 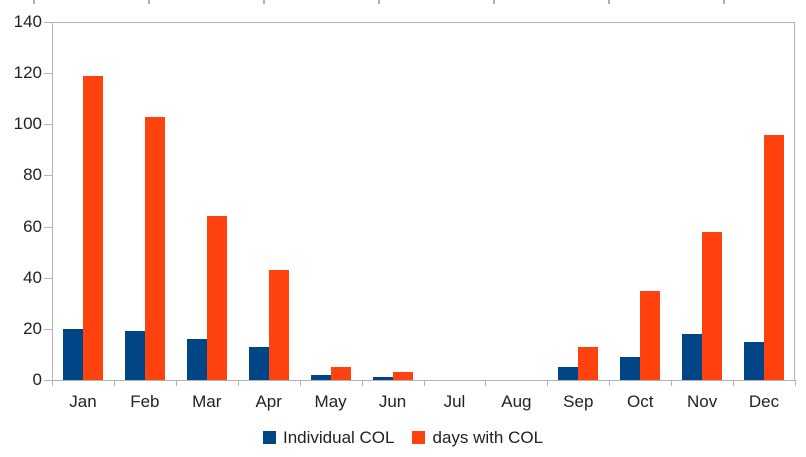 I want to click on bar-days-with-col-sep, so click(x=588, y=363).